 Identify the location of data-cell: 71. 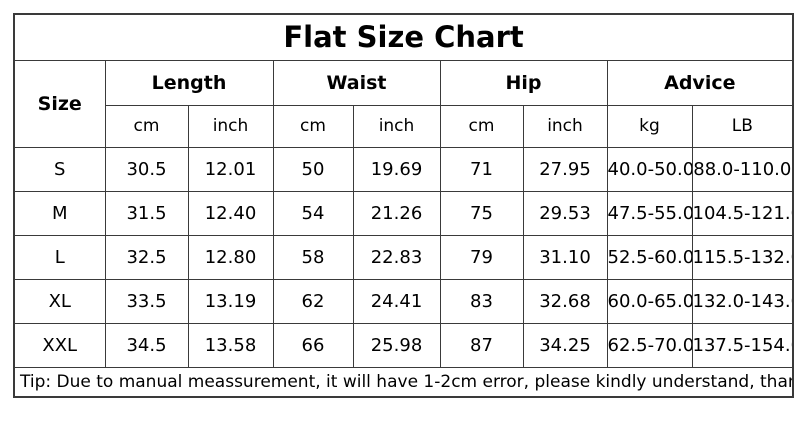
(481, 169).